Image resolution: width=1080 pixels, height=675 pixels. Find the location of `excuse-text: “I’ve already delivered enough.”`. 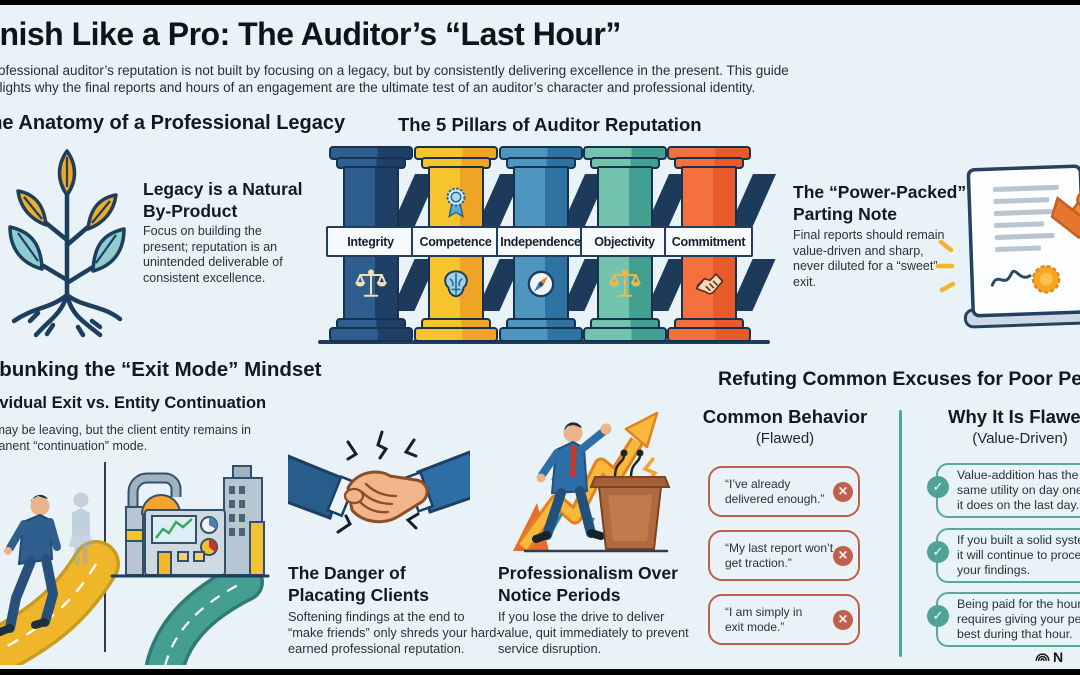

excuse-text: “I’ve already delivered enough.” is located at coordinates (775, 491).